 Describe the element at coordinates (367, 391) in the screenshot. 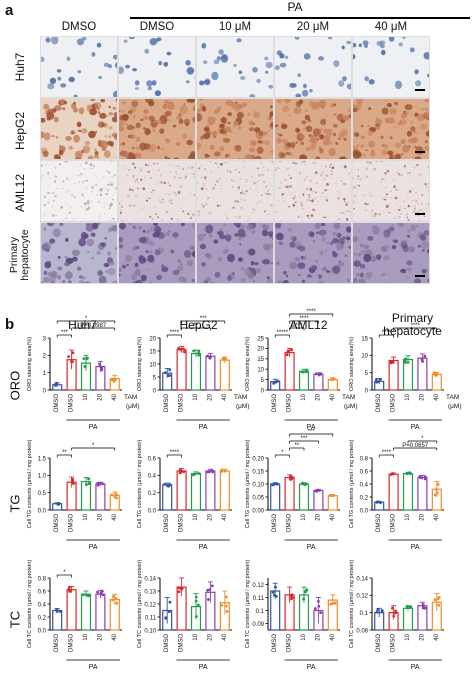

I see `y-tick-label: 0` at that location.